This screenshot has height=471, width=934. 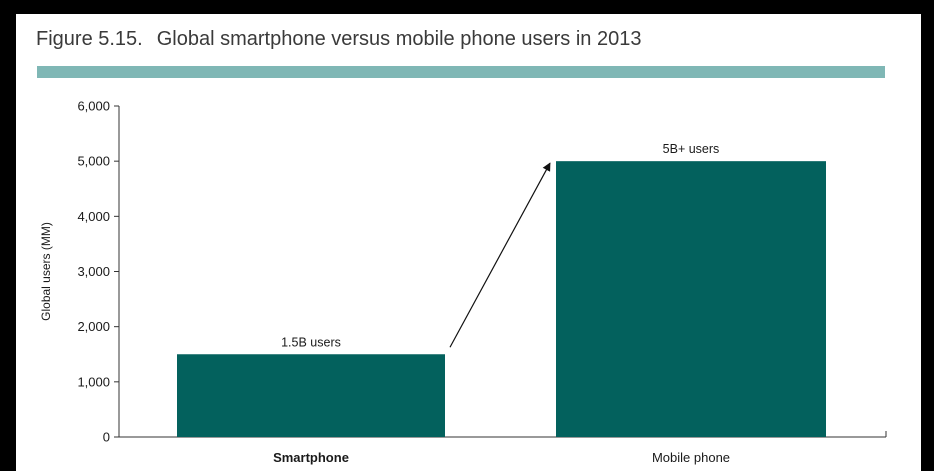 What do you see at coordinates (500, 255) in the screenshot?
I see `growth-arrow` at bounding box center [500, 255].